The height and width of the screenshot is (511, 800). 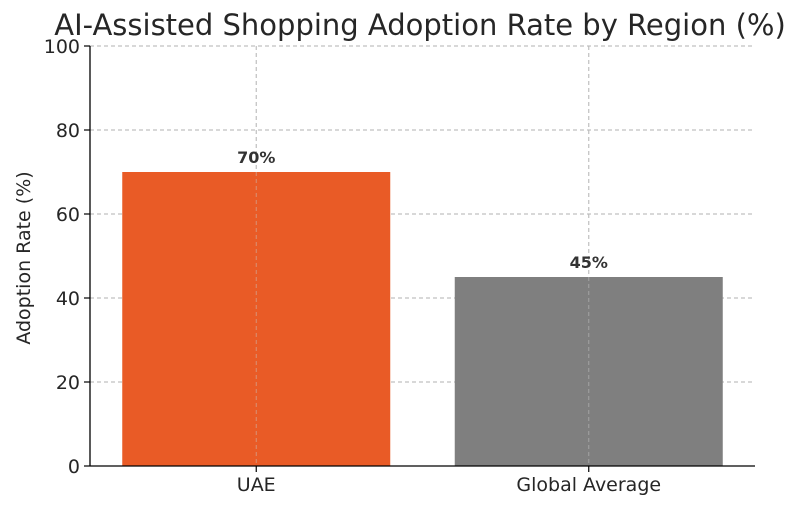 What do you see at coordinates (256, 485) in the screenshot?
I see `x-tick-label: UAE` at bounding box center [256, 485].